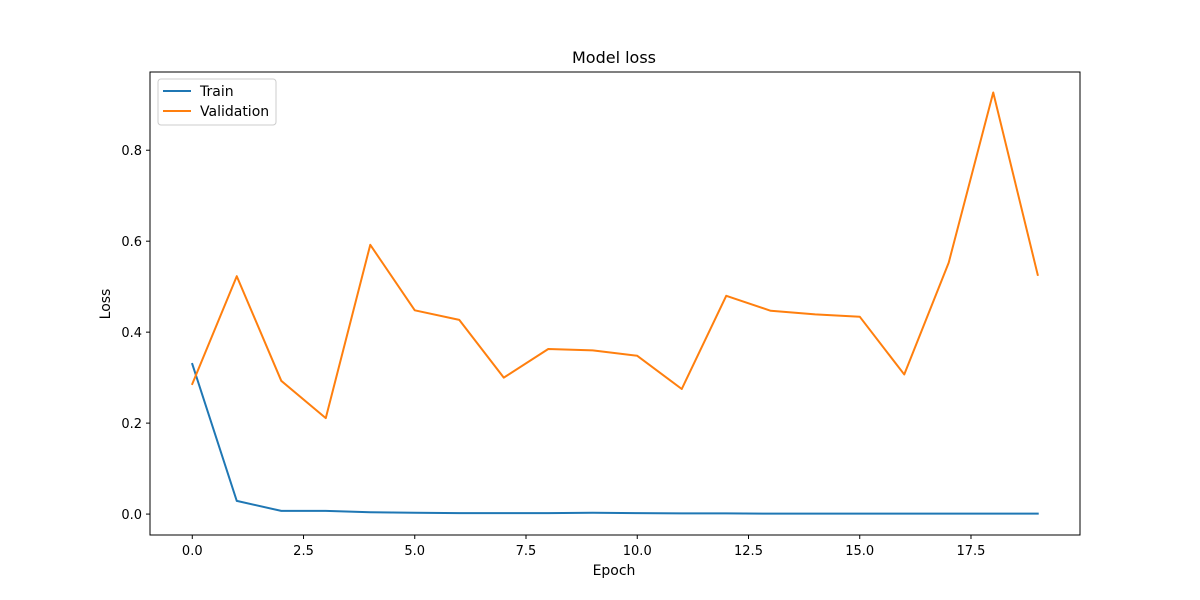  What do you see at coordinates (131, 424) in the screenshot?
I see `y-tick-label: 0.2` at bounding box center [131, 424].